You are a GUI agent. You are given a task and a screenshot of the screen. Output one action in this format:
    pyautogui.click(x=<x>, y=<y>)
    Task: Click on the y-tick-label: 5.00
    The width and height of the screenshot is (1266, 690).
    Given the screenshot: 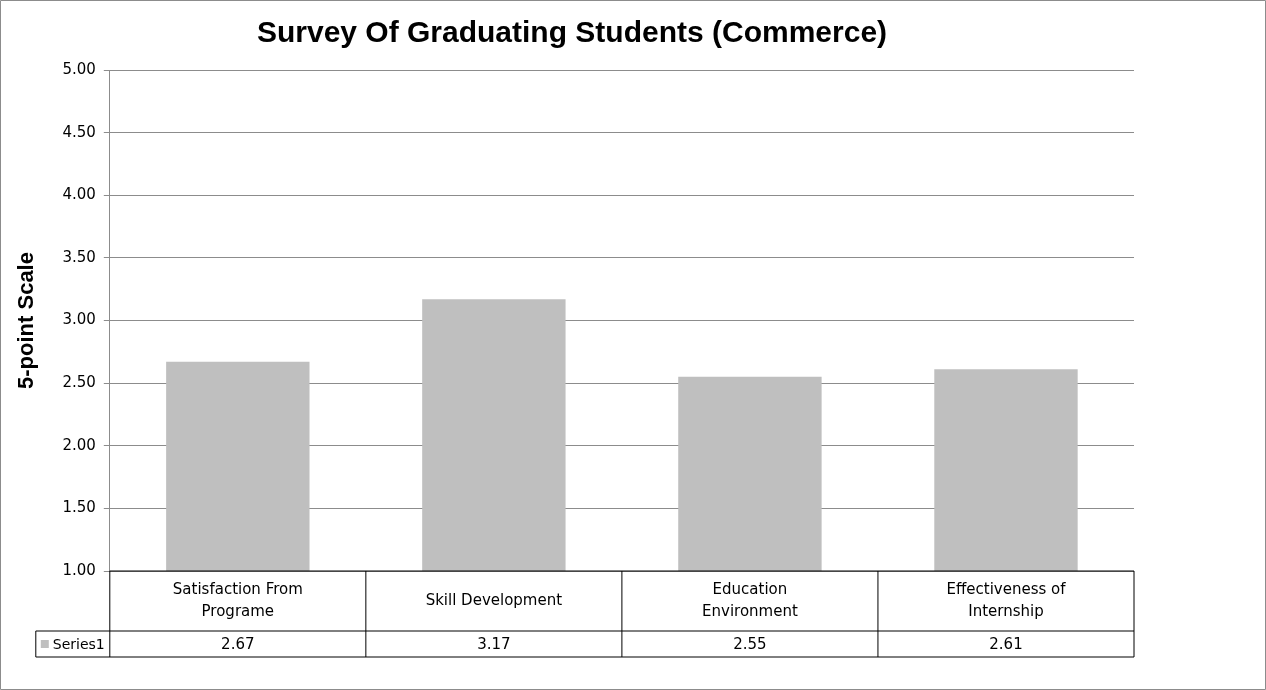 What is the action you would take?
    pyautogui.click(x=79, y=68)
    